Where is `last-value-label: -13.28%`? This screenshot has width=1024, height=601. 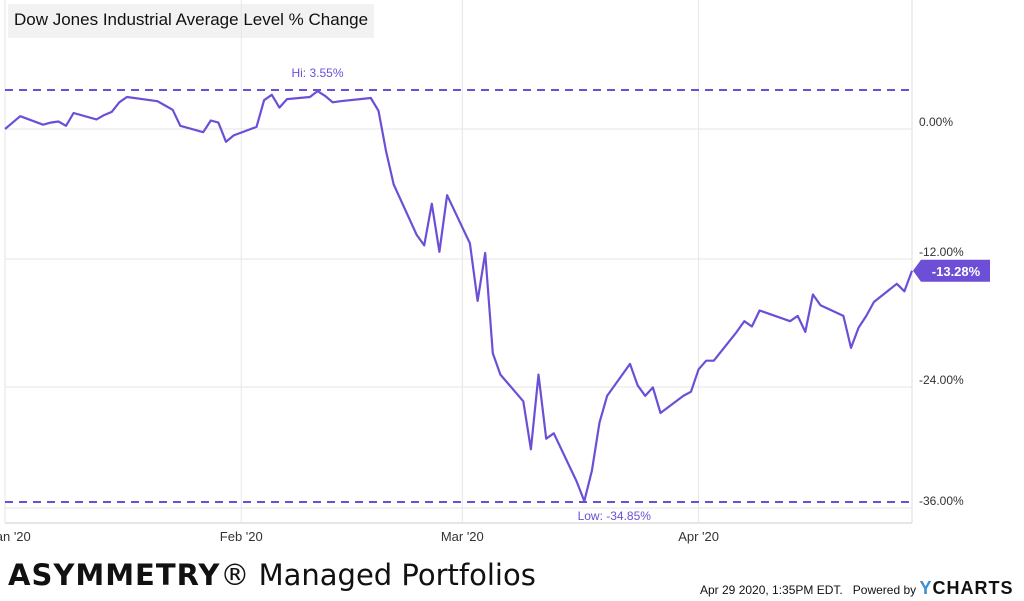 last-value-label: -13.28% is located at coordinates (956, 271).